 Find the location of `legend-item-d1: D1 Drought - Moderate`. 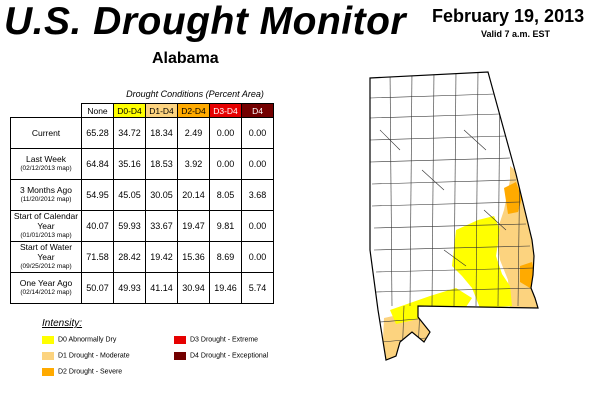

legend-item-d1: D1 Drought - Moderate is located at coordinates (86, 356).